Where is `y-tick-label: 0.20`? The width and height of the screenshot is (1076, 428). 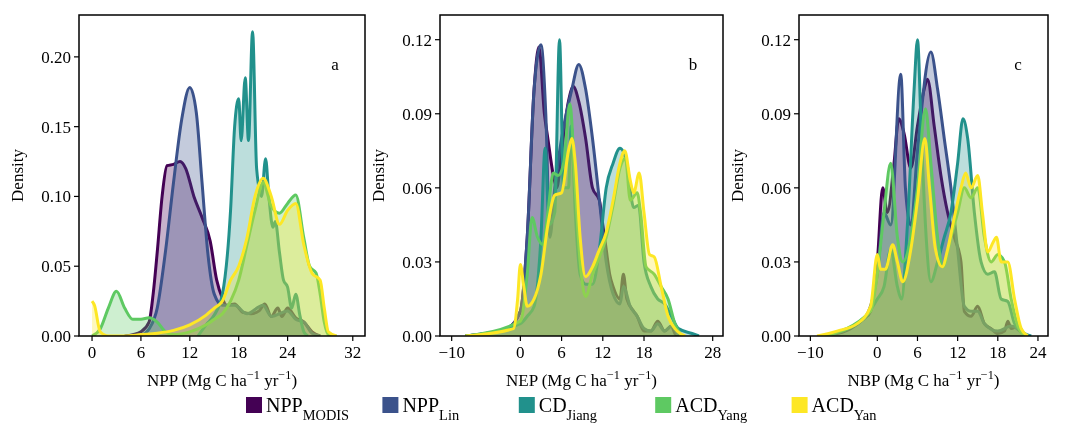
y-tick-label: 0.20 is located at coordinates (56, 57).